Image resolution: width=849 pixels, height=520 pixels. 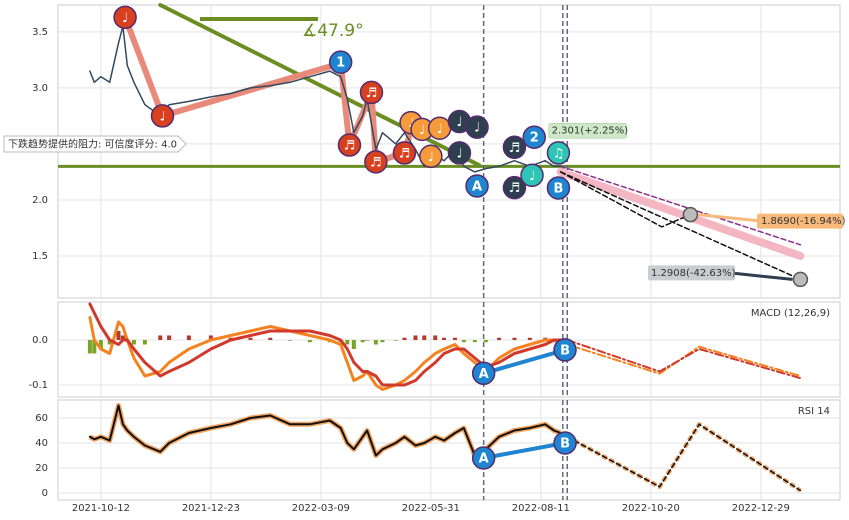 What do you see at coordinates (541, 508) in the screenshot?
I see `x-tick-label: 2022-08-11` at bounding box center [541, 508].